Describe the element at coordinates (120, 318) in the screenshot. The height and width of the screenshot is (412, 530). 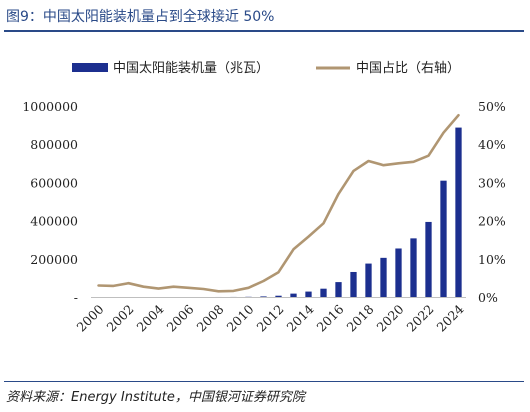
I see `x-tick-label: 2002` at that location.